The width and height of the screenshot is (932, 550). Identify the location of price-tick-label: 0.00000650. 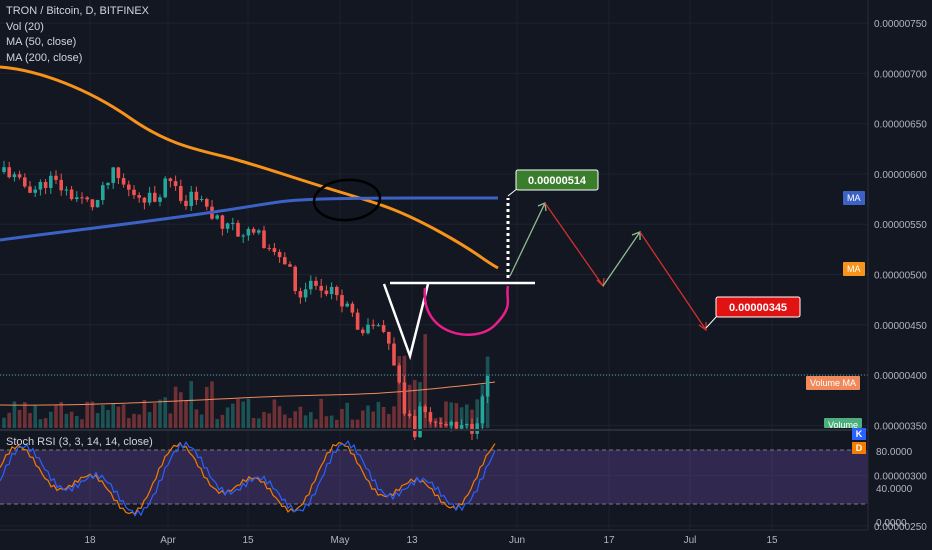
(900, 125).